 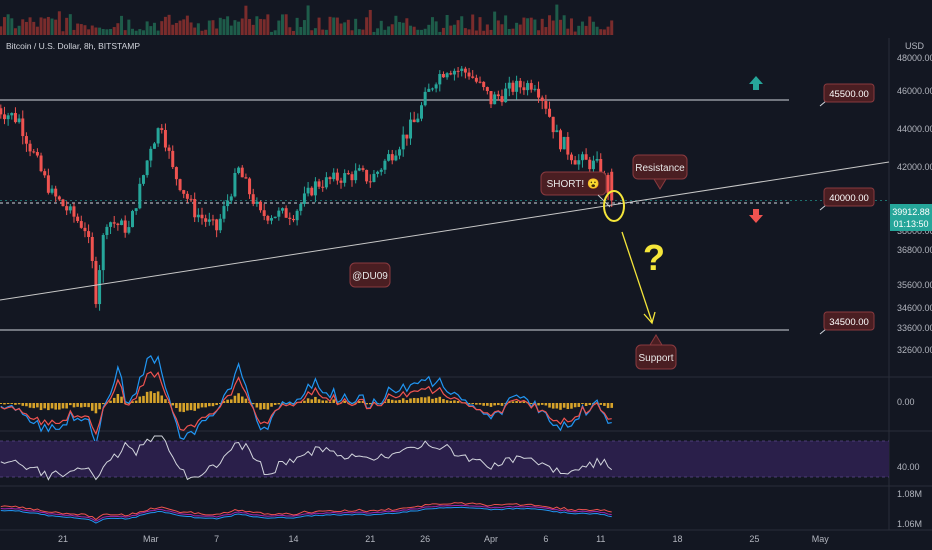 What do you see at coordinates (575, 189) in the screenshot?
I see `short-label: SHORT! 😮` at bounding box center [575, 189].